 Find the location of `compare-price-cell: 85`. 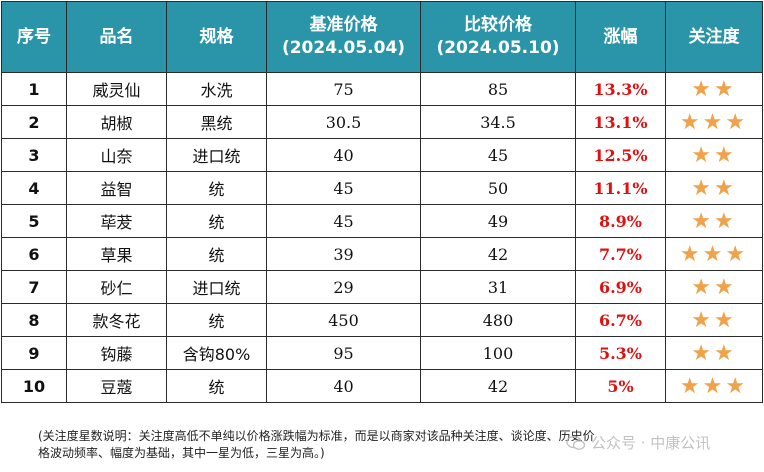

compare-price-cell: 85 is located at coordinates (498, 89).